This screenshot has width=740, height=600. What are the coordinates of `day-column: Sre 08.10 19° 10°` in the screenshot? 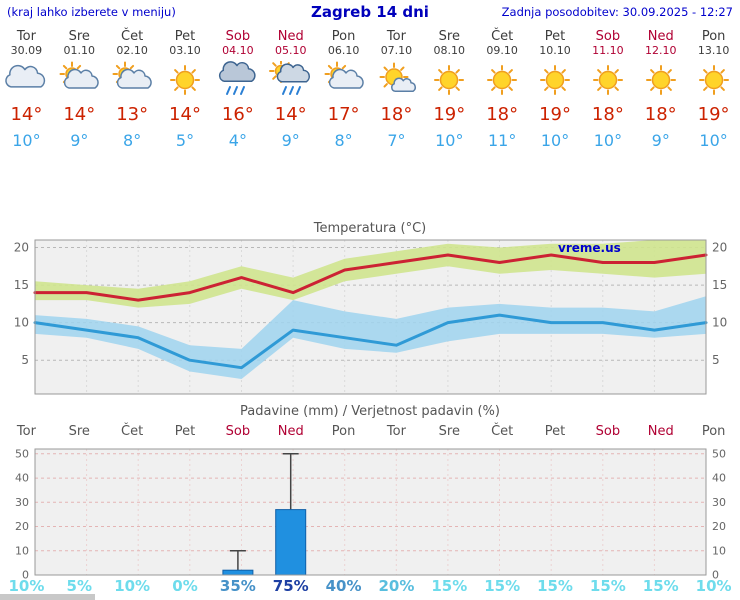 It's located at (449, 102).